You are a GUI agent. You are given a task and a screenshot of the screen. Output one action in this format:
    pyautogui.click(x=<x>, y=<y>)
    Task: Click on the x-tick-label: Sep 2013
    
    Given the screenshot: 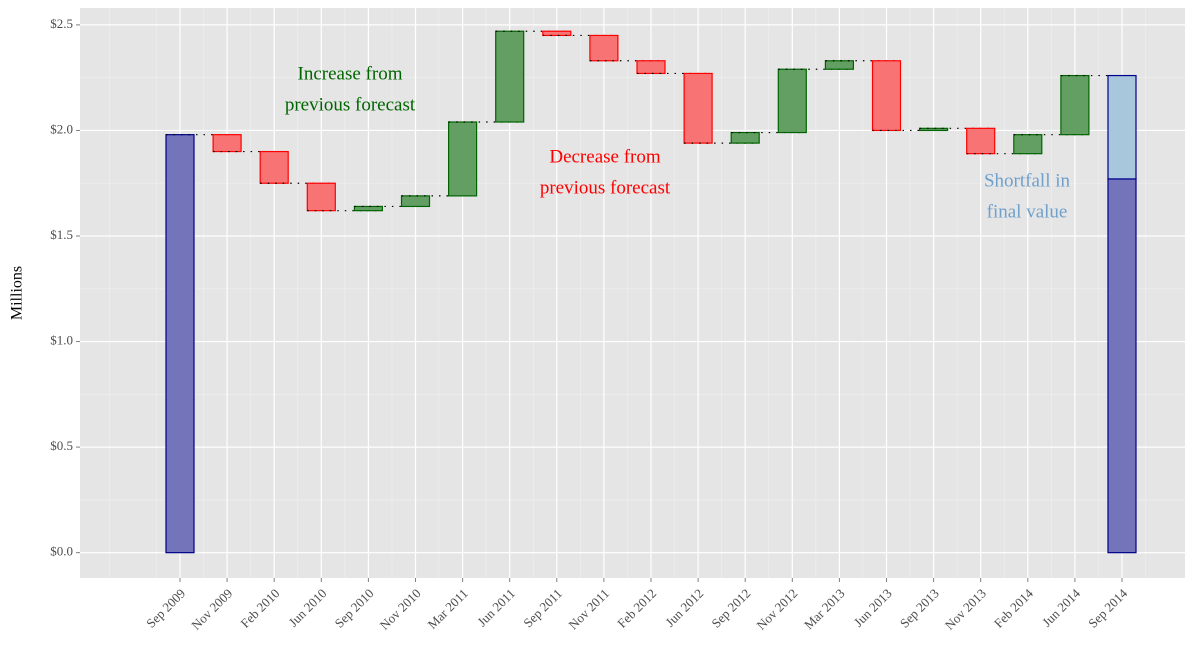 What is the action you would take?
    pyautogui.click(x=919, y=608)
    